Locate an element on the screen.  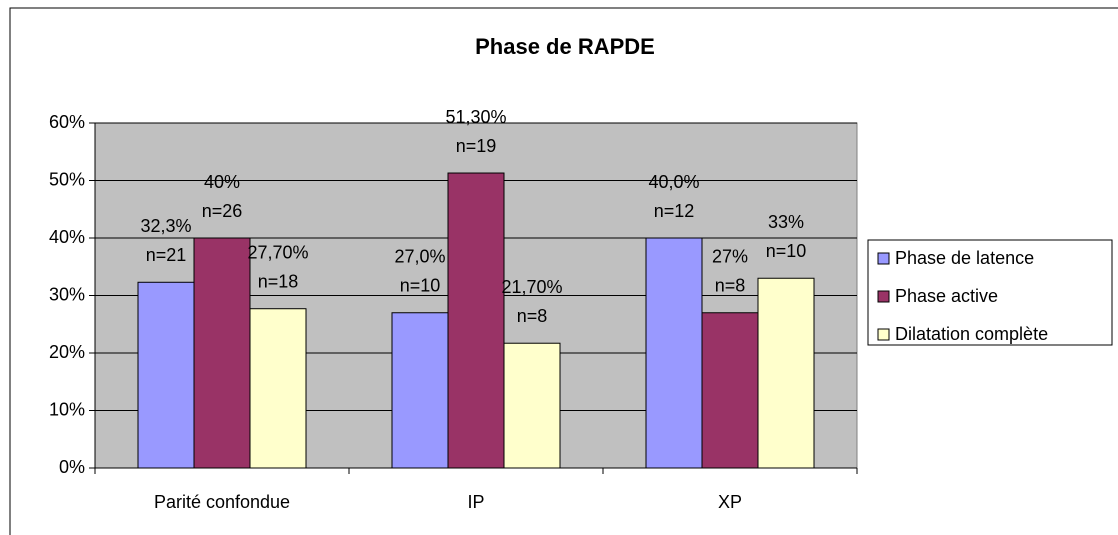
count-label: n=12 is located at coordinates (674, 211).